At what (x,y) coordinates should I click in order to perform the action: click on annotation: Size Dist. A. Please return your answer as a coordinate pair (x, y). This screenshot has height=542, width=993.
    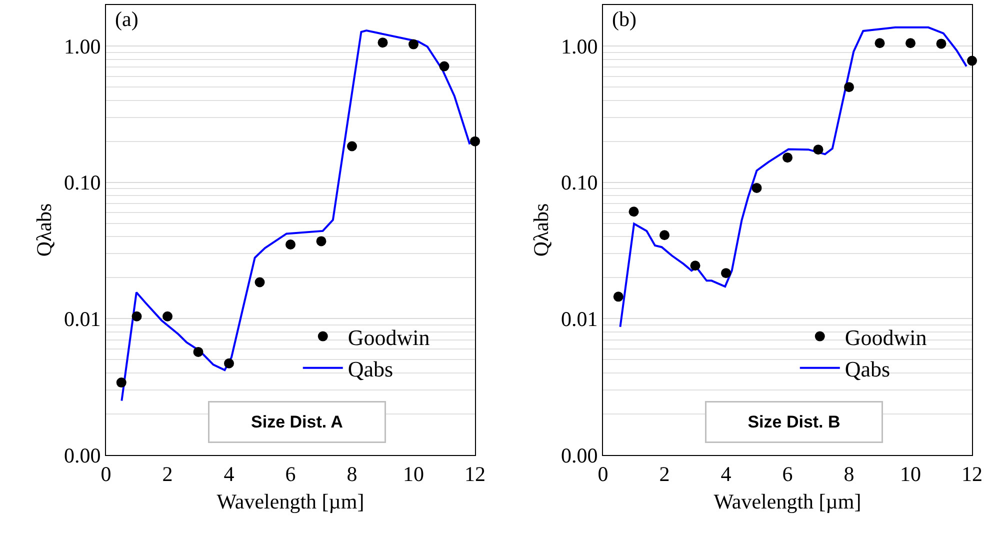
    Looking at the image, I should click on (297, 422).